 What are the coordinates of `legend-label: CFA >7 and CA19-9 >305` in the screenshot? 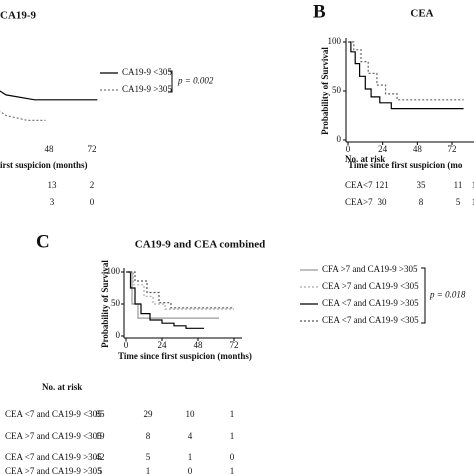 It's located at (370, 269).